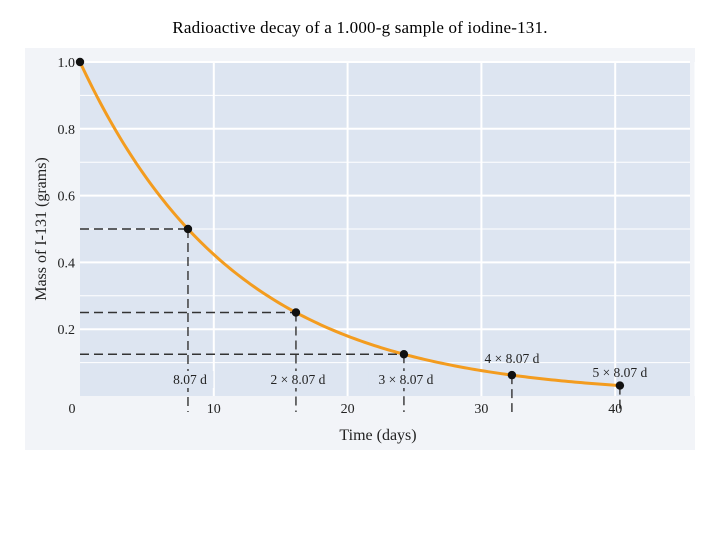  What do you see at coordinates (67, 63) in the screenshot?
I see `y-tick-label: 1.0` at bounding box center [67, 63].